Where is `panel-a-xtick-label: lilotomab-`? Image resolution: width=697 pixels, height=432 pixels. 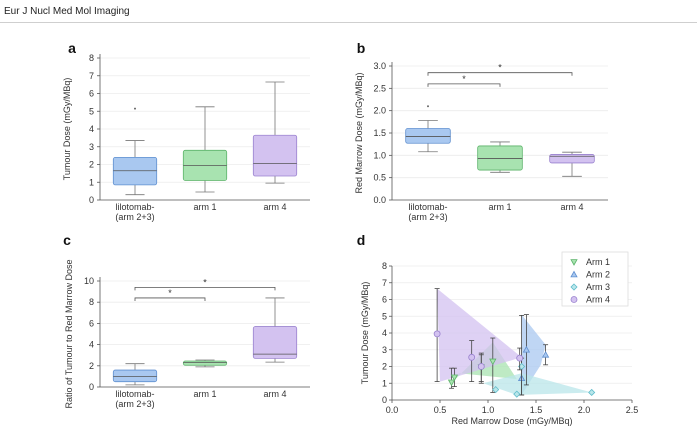 panel-a-xtick-label: lilotomab- is located at coordinates (134, 207).